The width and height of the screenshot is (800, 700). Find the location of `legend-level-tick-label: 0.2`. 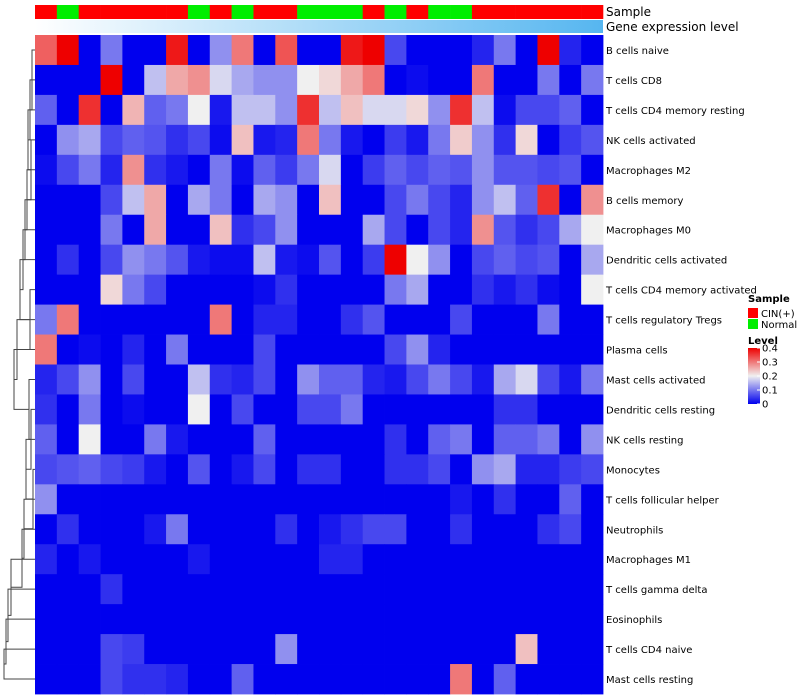

legend-level-tick-label: 0.2 is located at coordinates (770, 377).